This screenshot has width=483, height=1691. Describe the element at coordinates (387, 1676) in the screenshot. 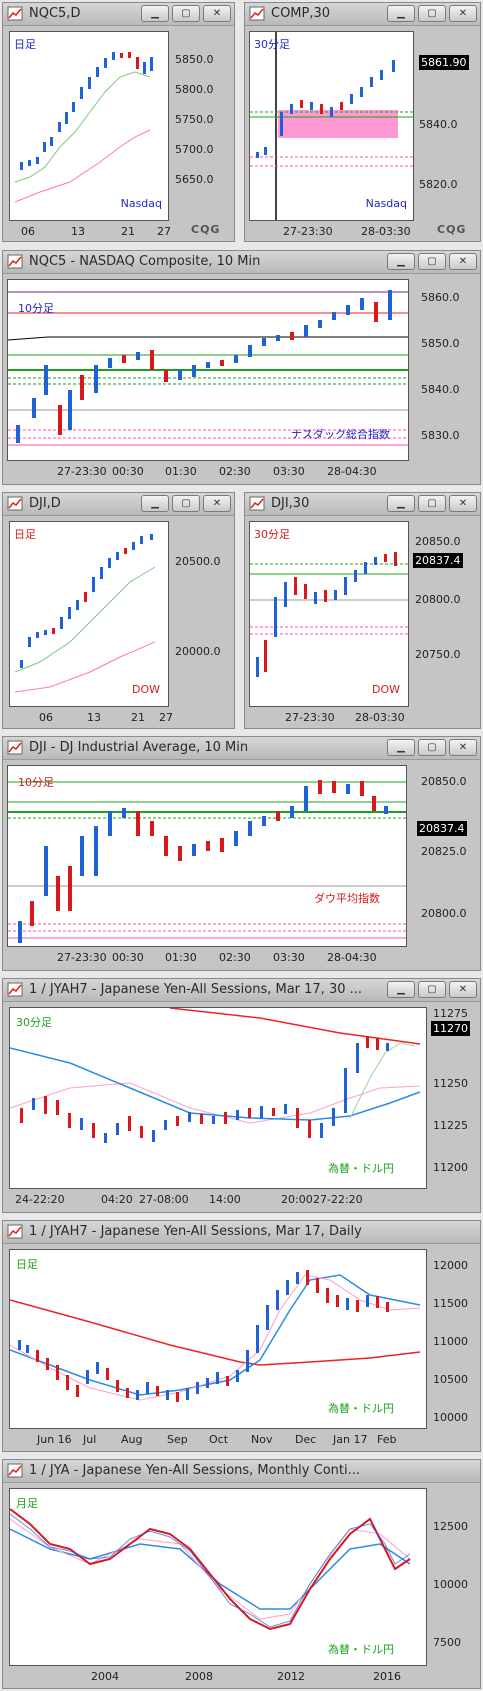

I see `x-tick: 2016` at that location.